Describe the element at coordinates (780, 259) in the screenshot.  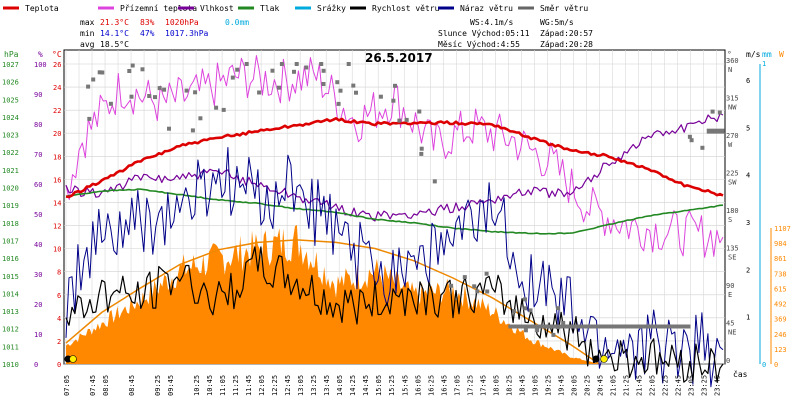
I see `y-tick-solar: 861` at that location.